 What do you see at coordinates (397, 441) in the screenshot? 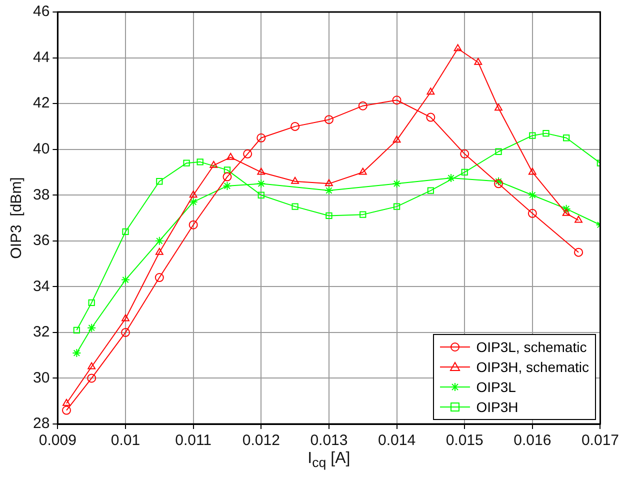
I see `x-tick-label: 0.014` at bounding box center [397, 441].